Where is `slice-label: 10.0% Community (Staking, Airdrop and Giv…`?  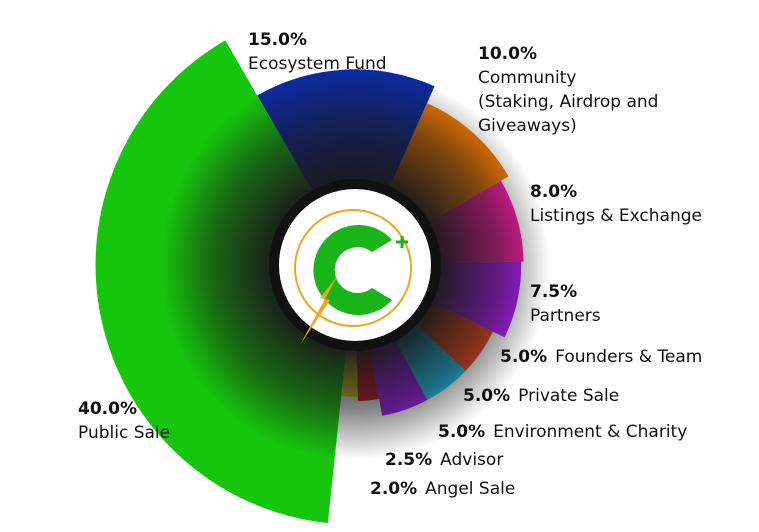
slice-label: 10.0% Community (Staking, Airdrop and Giv… is located at coordinates (568, 90).